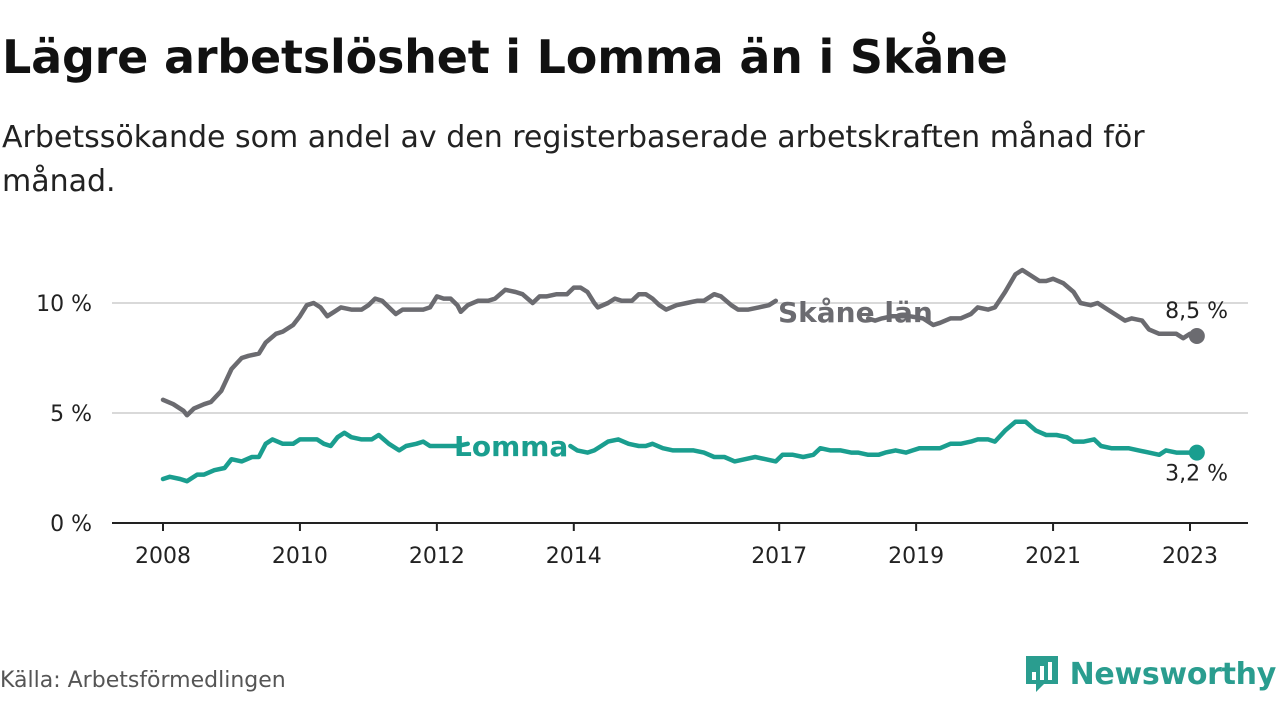 Image resolution: width=1280 pixels, height=720 pixels. What do you see at coordinates (1173, 674) in the screenshot?
I see `brand-name: Newsworthy` at bounding box center [1173, 674].